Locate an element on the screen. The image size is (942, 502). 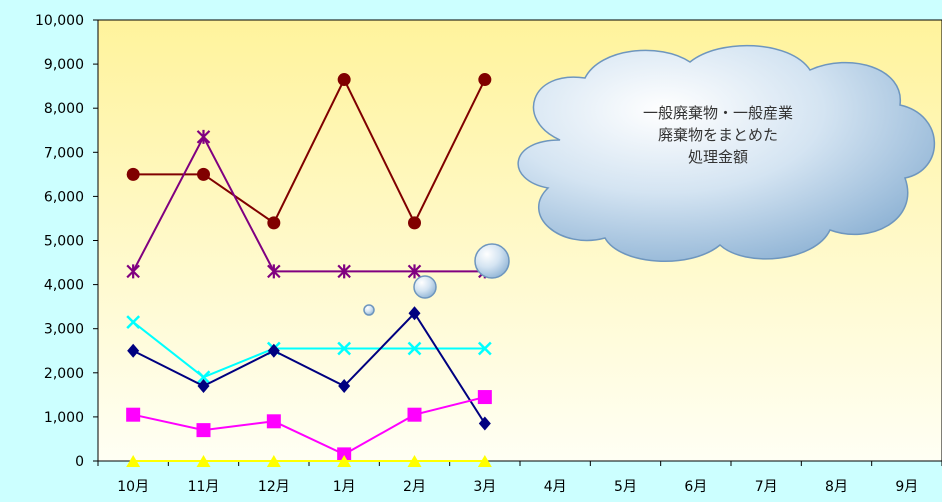
cloud-text-line: 一般廃棄物・一般産業 is located at coordinates (718, 113).